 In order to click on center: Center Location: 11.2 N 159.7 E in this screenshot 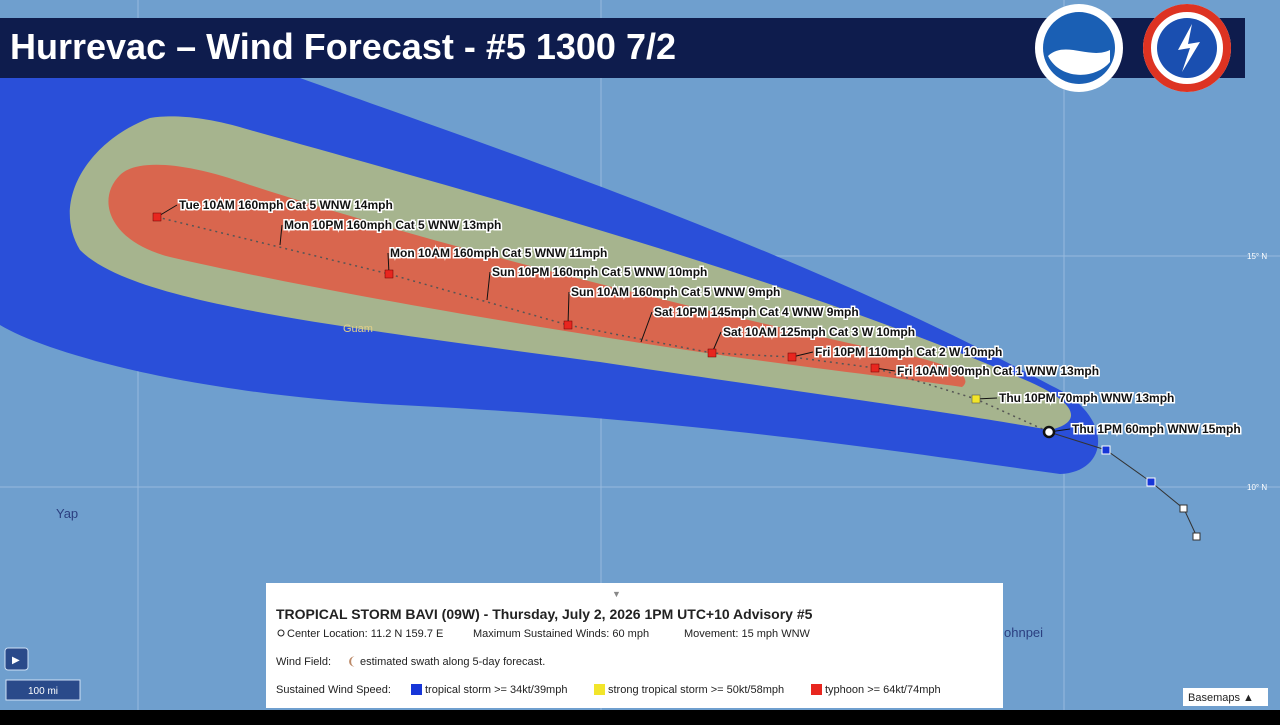, I will do `click(365, 634)`.